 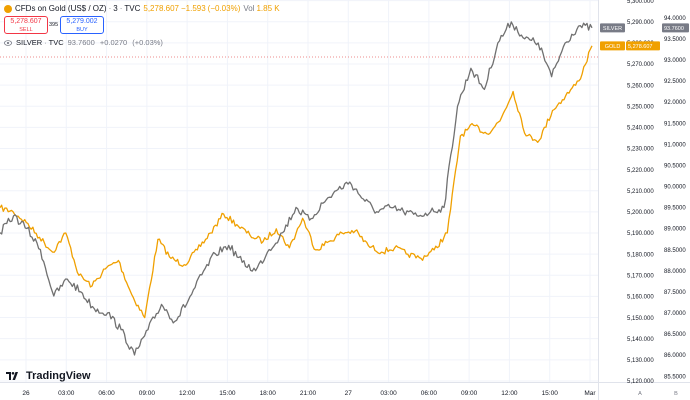 I want to click on gold-price-tick-label: 5,150.000, so click(x=640, y=319).